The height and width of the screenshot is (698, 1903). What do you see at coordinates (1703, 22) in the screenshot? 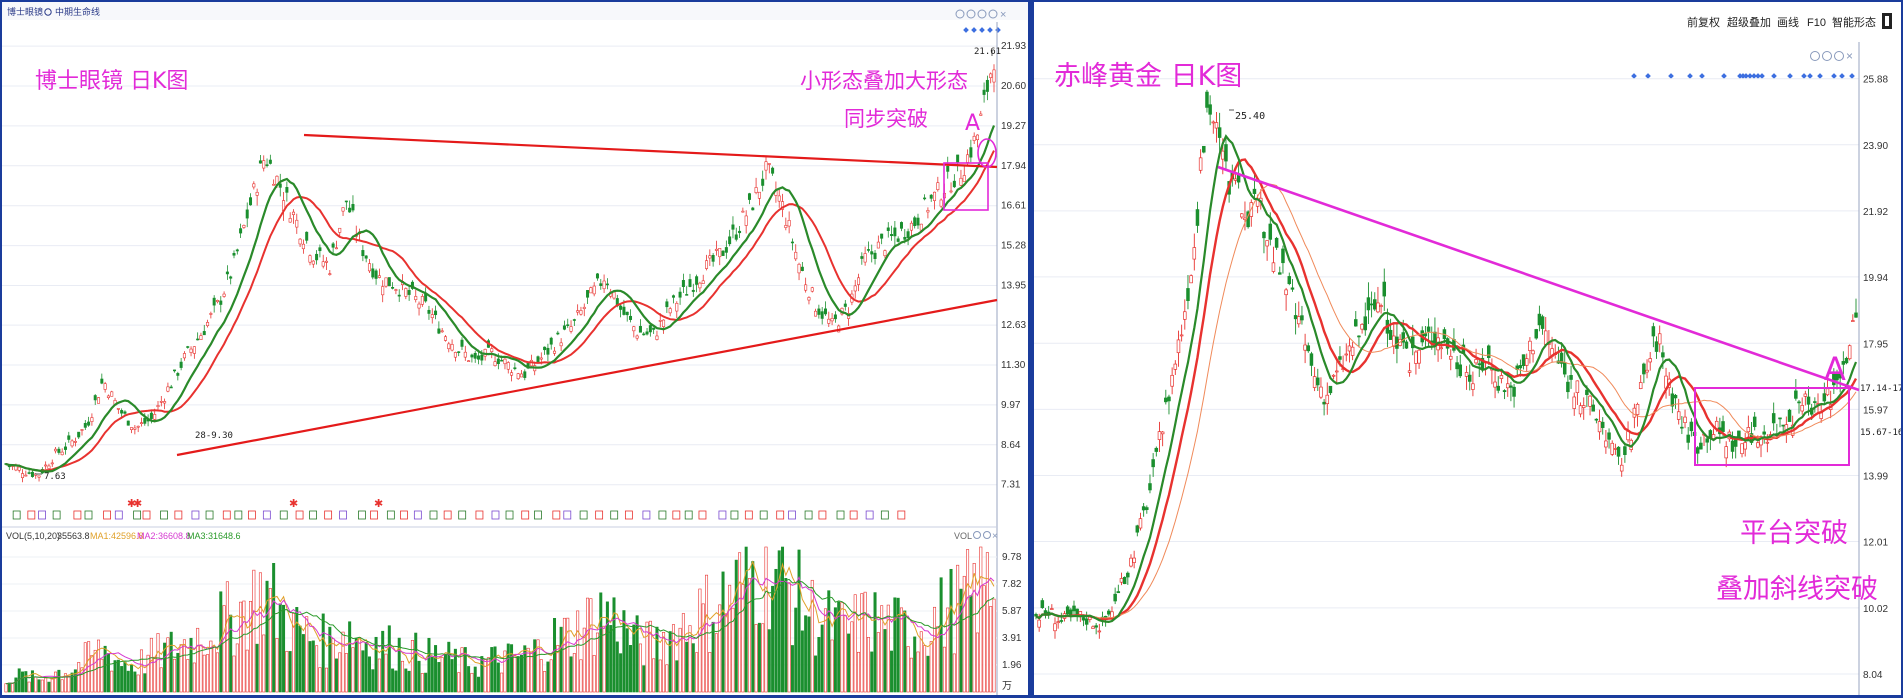
I see `toolbar-fuquan: 前复权` at bounding box center [1703, 22].